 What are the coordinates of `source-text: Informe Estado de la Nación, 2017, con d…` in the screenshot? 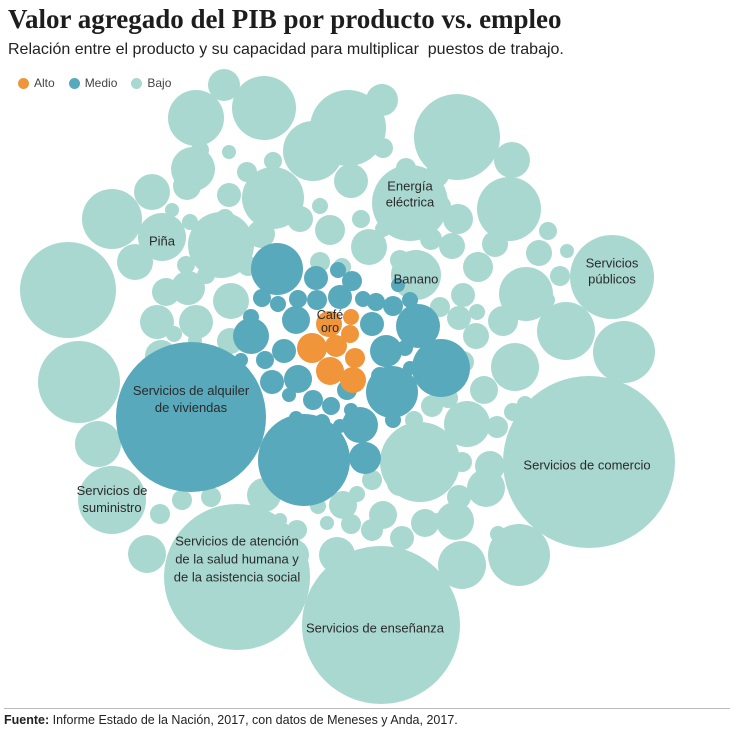 It's located at (253, 720).